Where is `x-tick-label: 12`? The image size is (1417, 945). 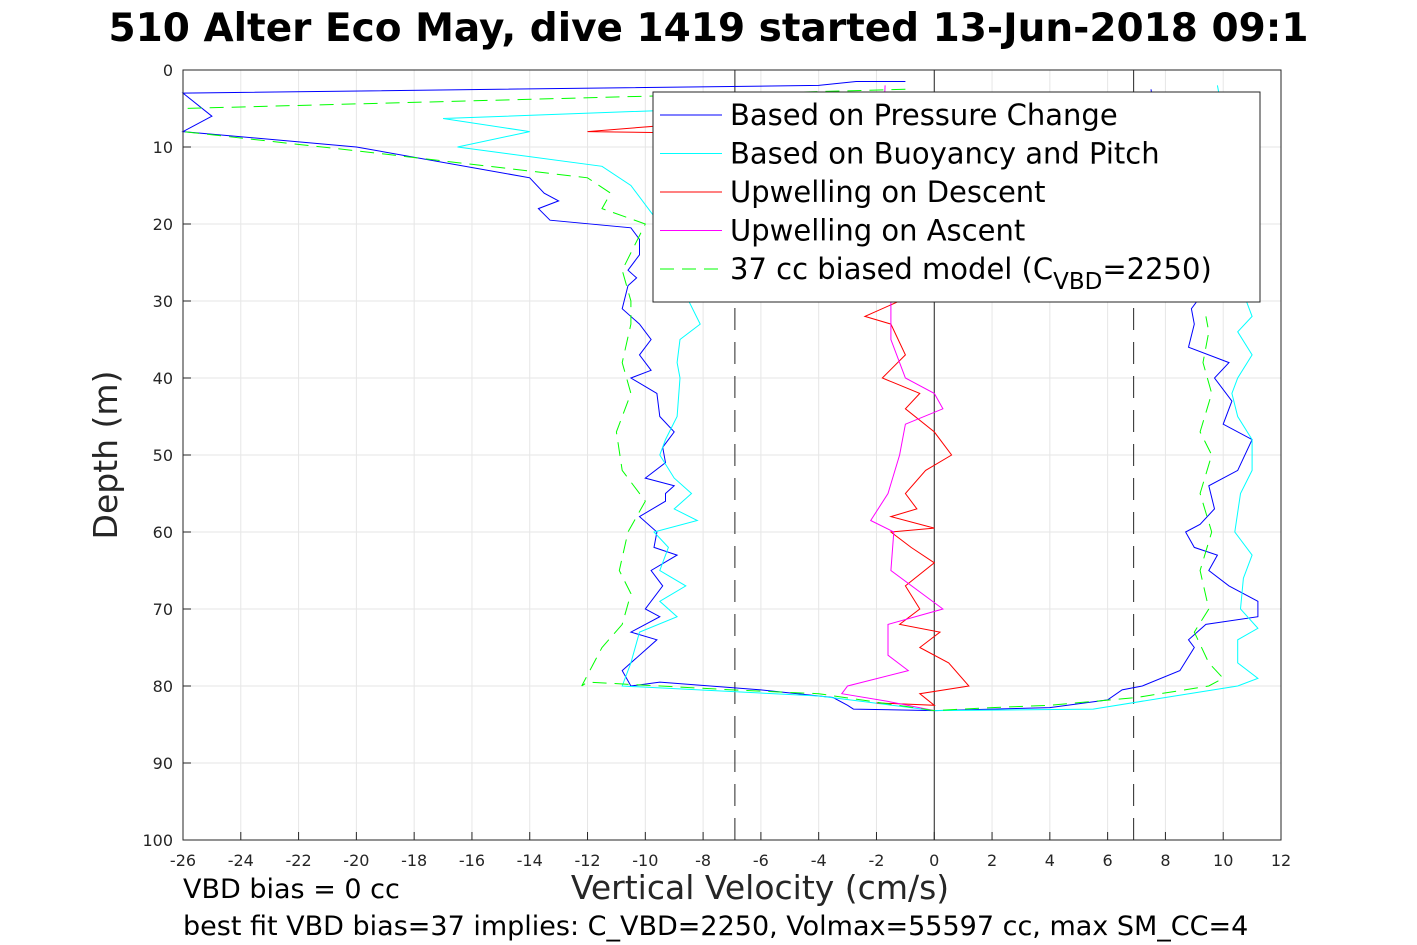
x-tick-label: 12 is located at coordinates (1281, 860).